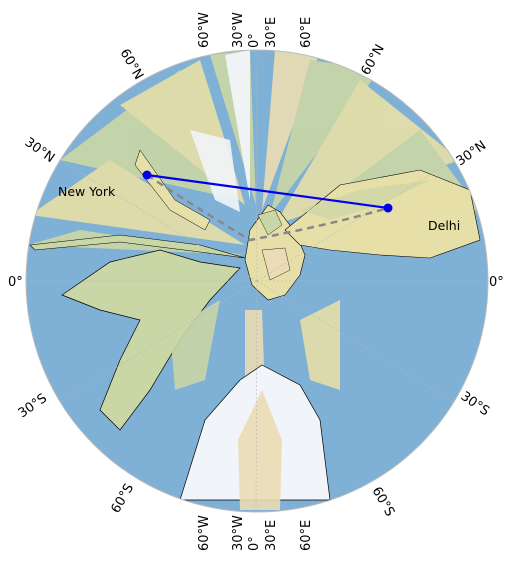  Describe the element at coordinates (238, 30) in the screenshot. I see `lon-label-top: 30°W` at that location.